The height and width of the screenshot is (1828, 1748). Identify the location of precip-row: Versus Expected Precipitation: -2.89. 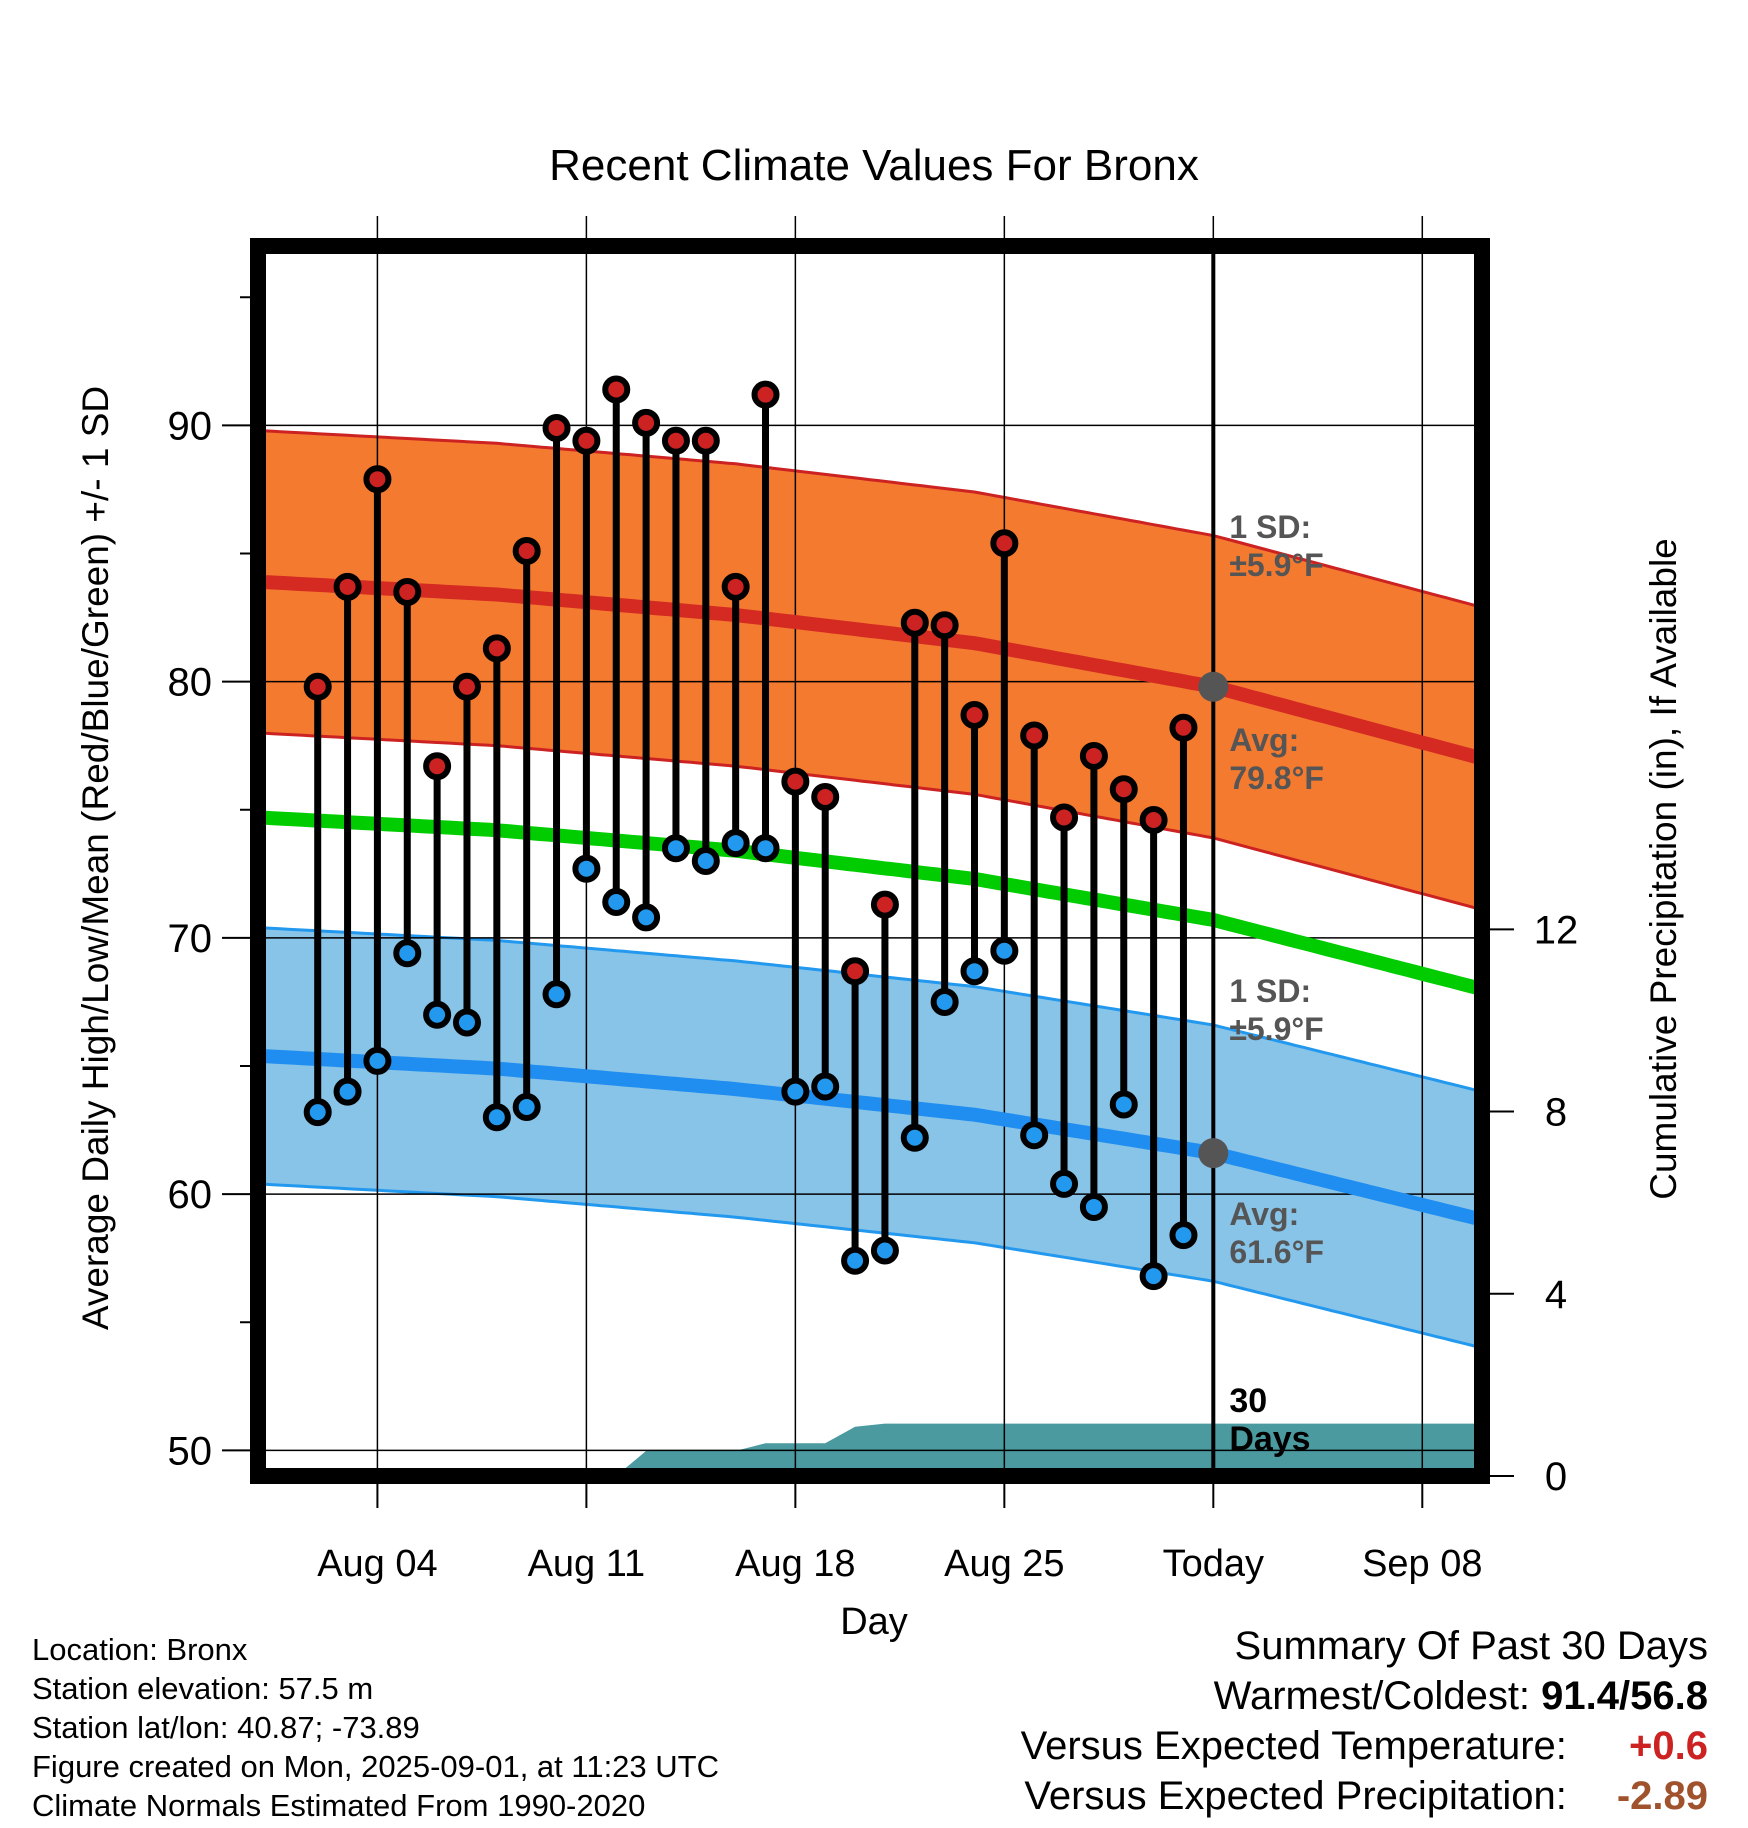
(1364, 1796).